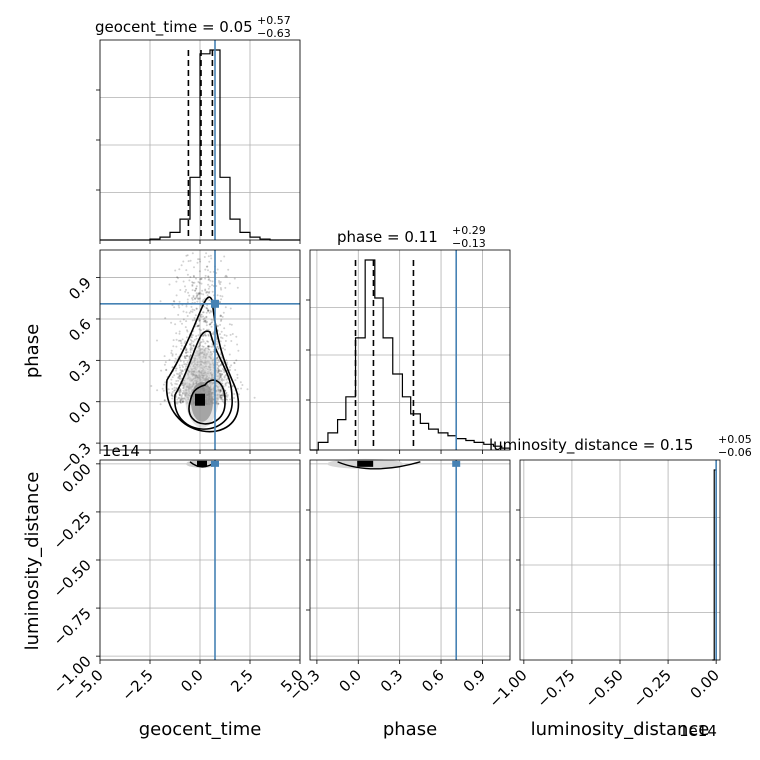 The height and width of the screenshot is (760, 760). Describe the element at coordinates (410, 355) in the screenshot. I see `hist-phase` at that location.